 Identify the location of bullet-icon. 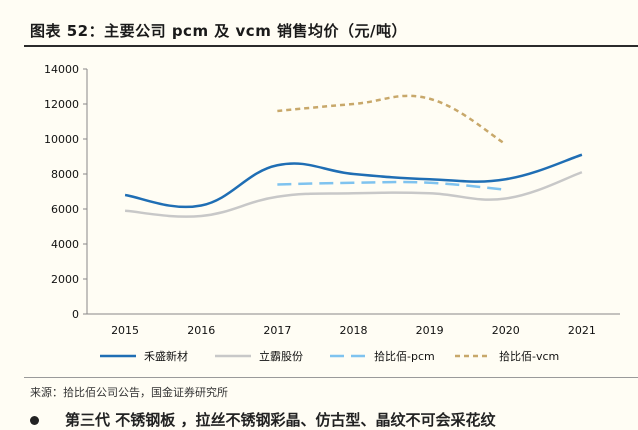
(34, 420).